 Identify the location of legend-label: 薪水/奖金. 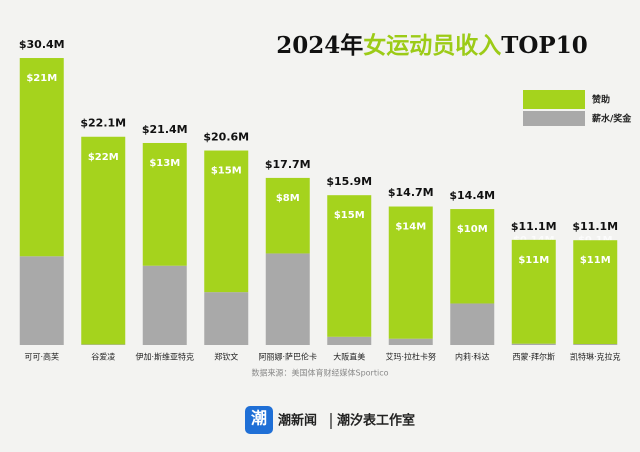
(612, 119).